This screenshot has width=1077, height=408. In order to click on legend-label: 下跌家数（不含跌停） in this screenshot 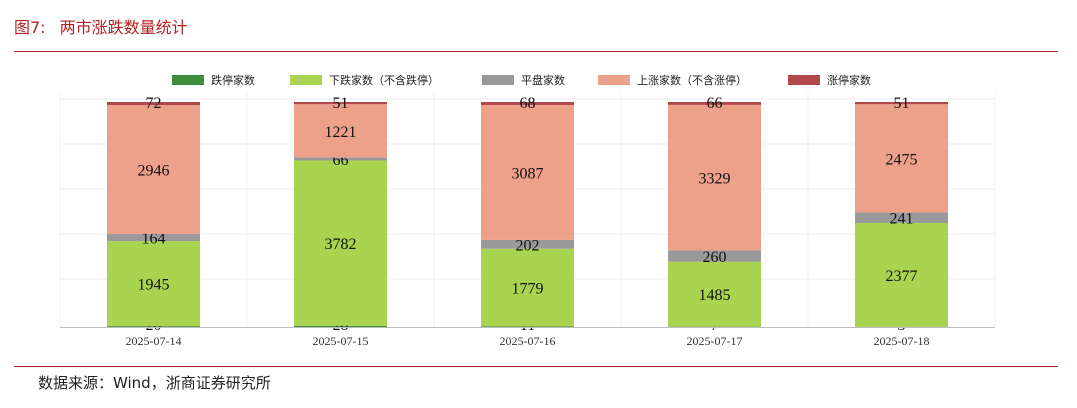, I will do `click(384, 80)`.